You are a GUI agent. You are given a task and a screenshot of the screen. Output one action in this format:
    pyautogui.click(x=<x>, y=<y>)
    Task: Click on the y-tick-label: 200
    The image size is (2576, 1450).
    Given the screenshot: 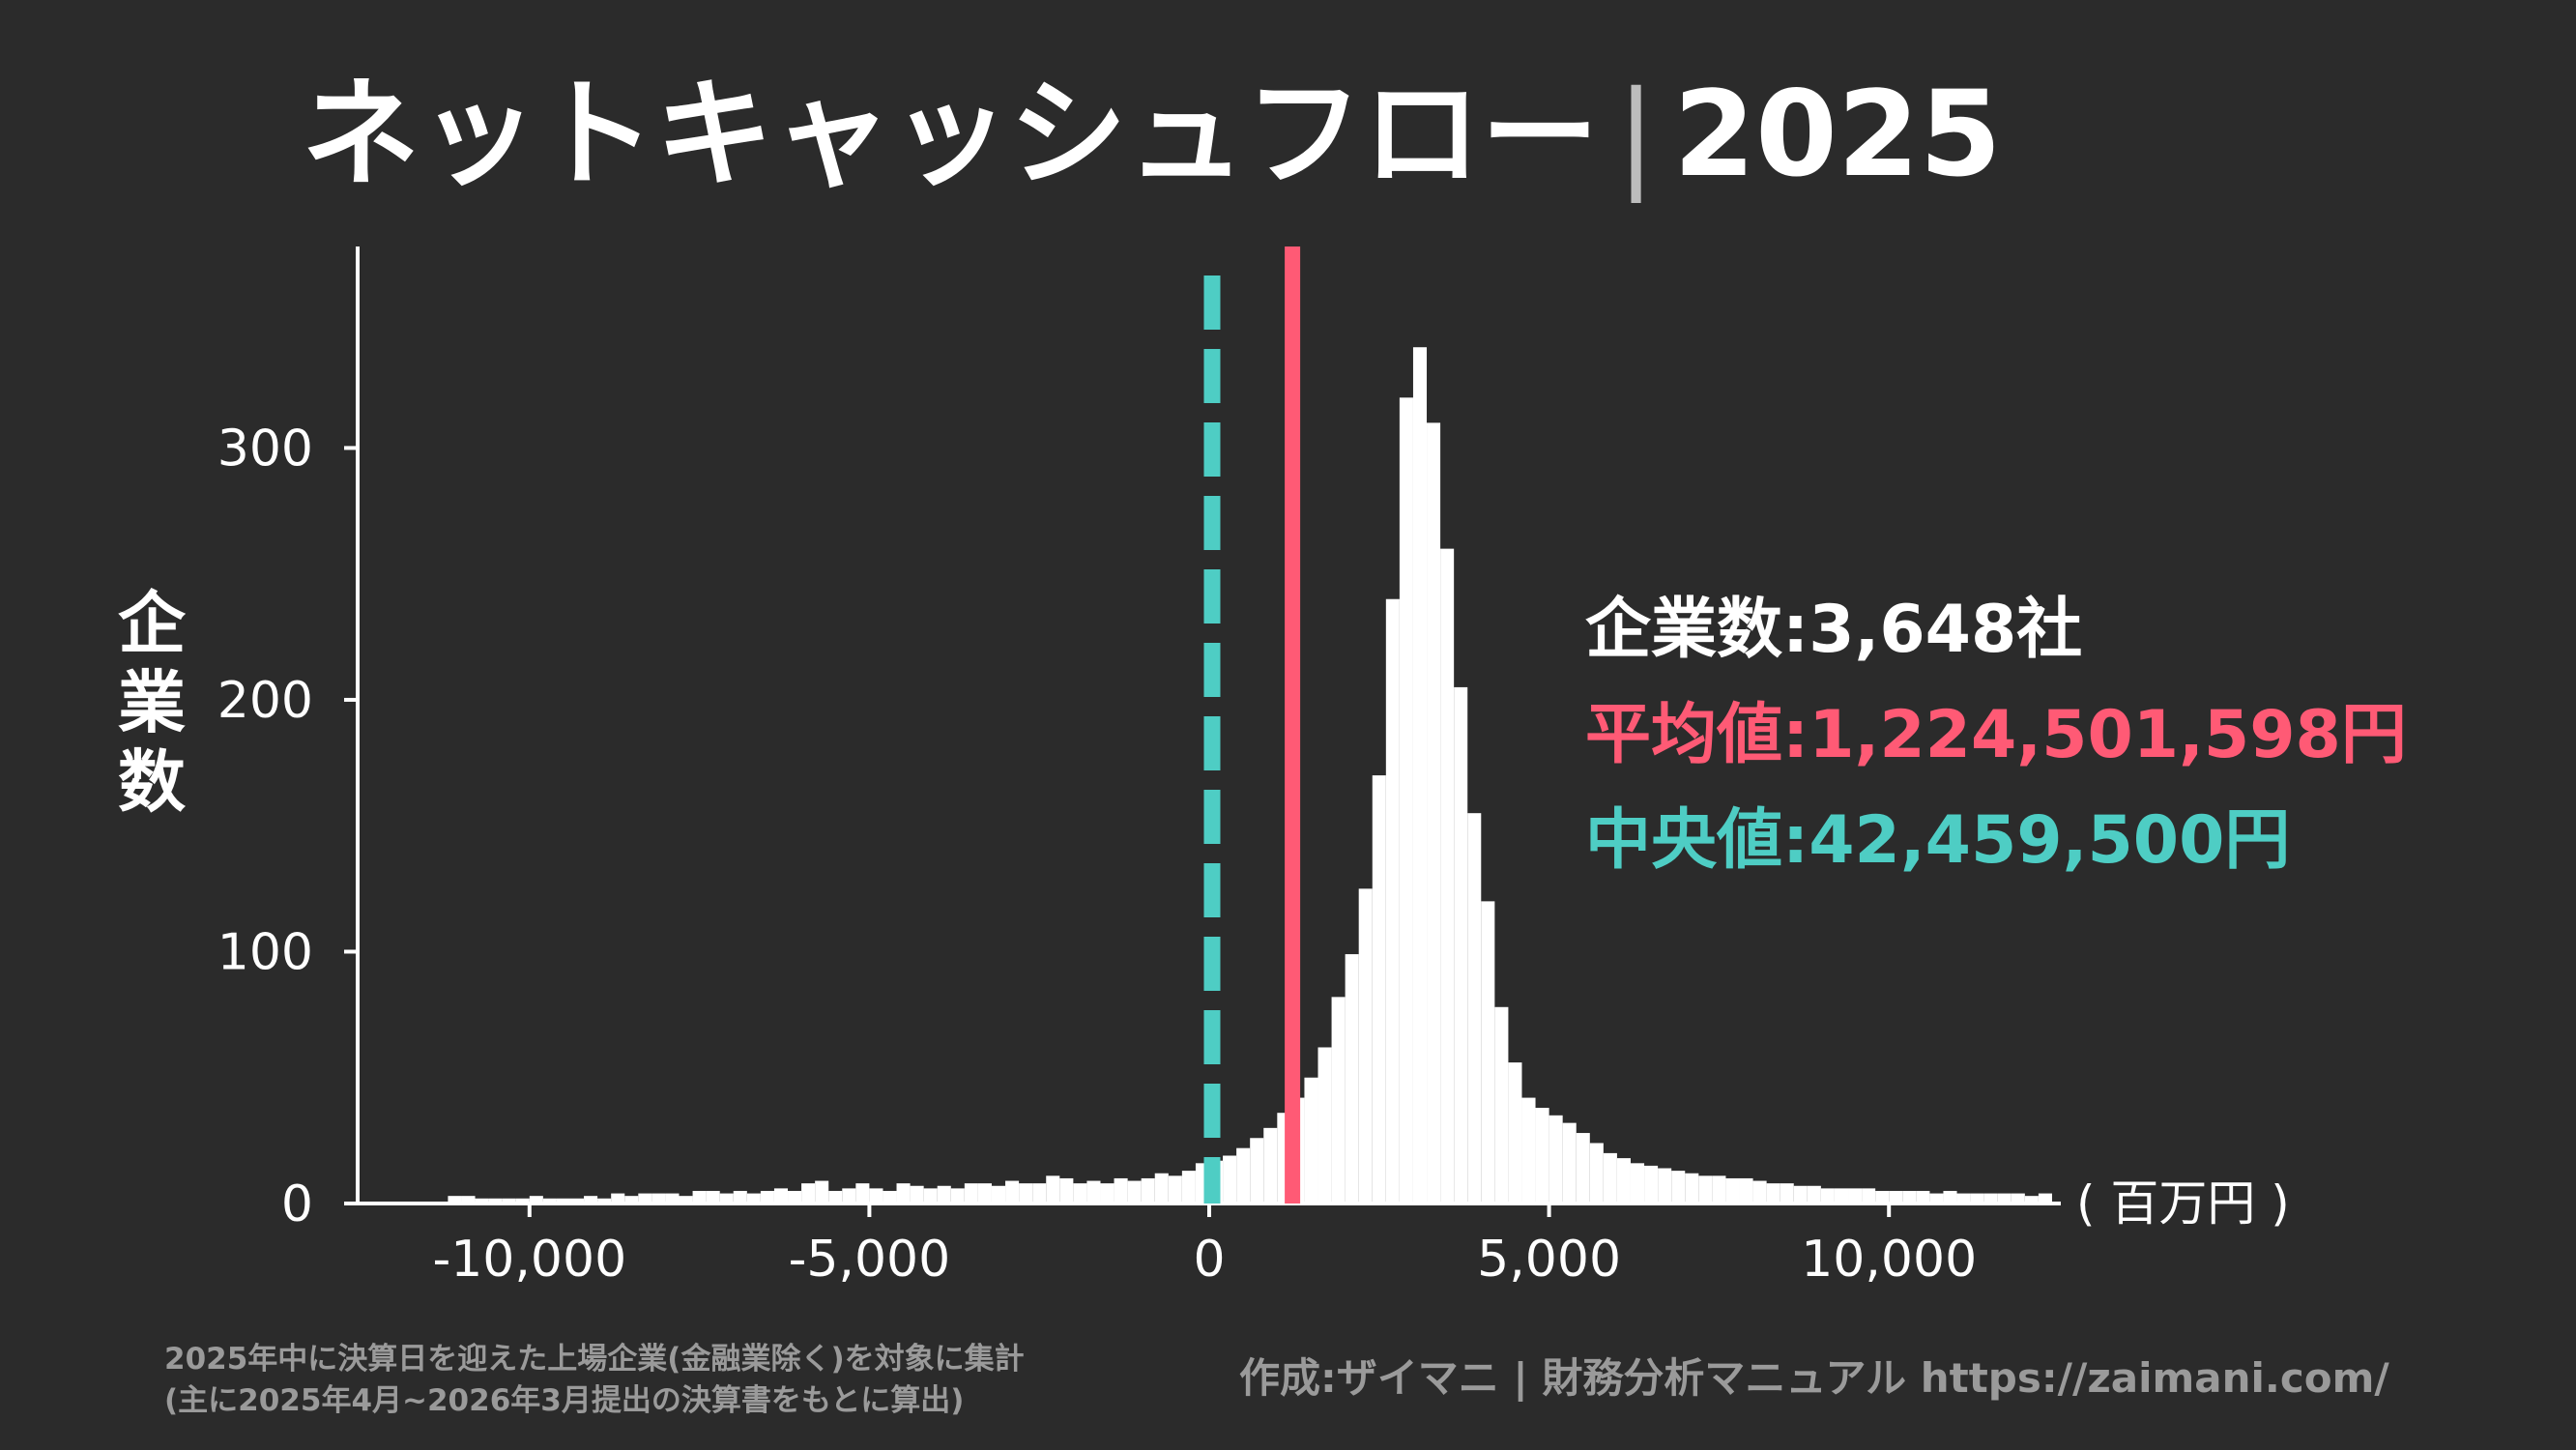 What is the action you would take?
    pyautogui.click(x=265, y=701)
    